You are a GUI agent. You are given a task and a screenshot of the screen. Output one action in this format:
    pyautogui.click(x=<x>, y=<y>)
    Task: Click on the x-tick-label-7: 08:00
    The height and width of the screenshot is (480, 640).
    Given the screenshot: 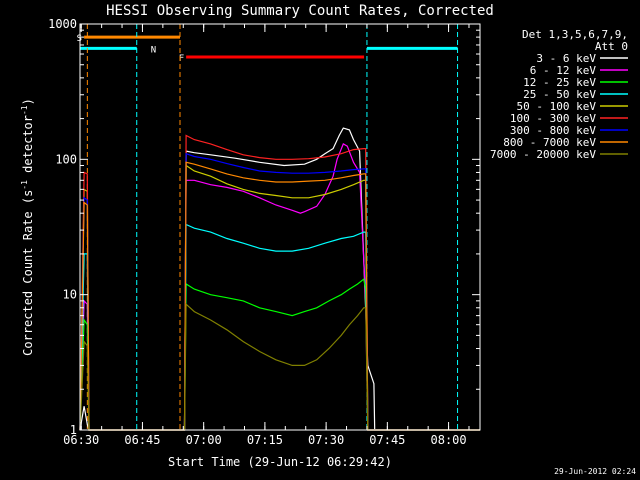 What is the action you would take?
    pyautogui.click(x=449, y=440)
    